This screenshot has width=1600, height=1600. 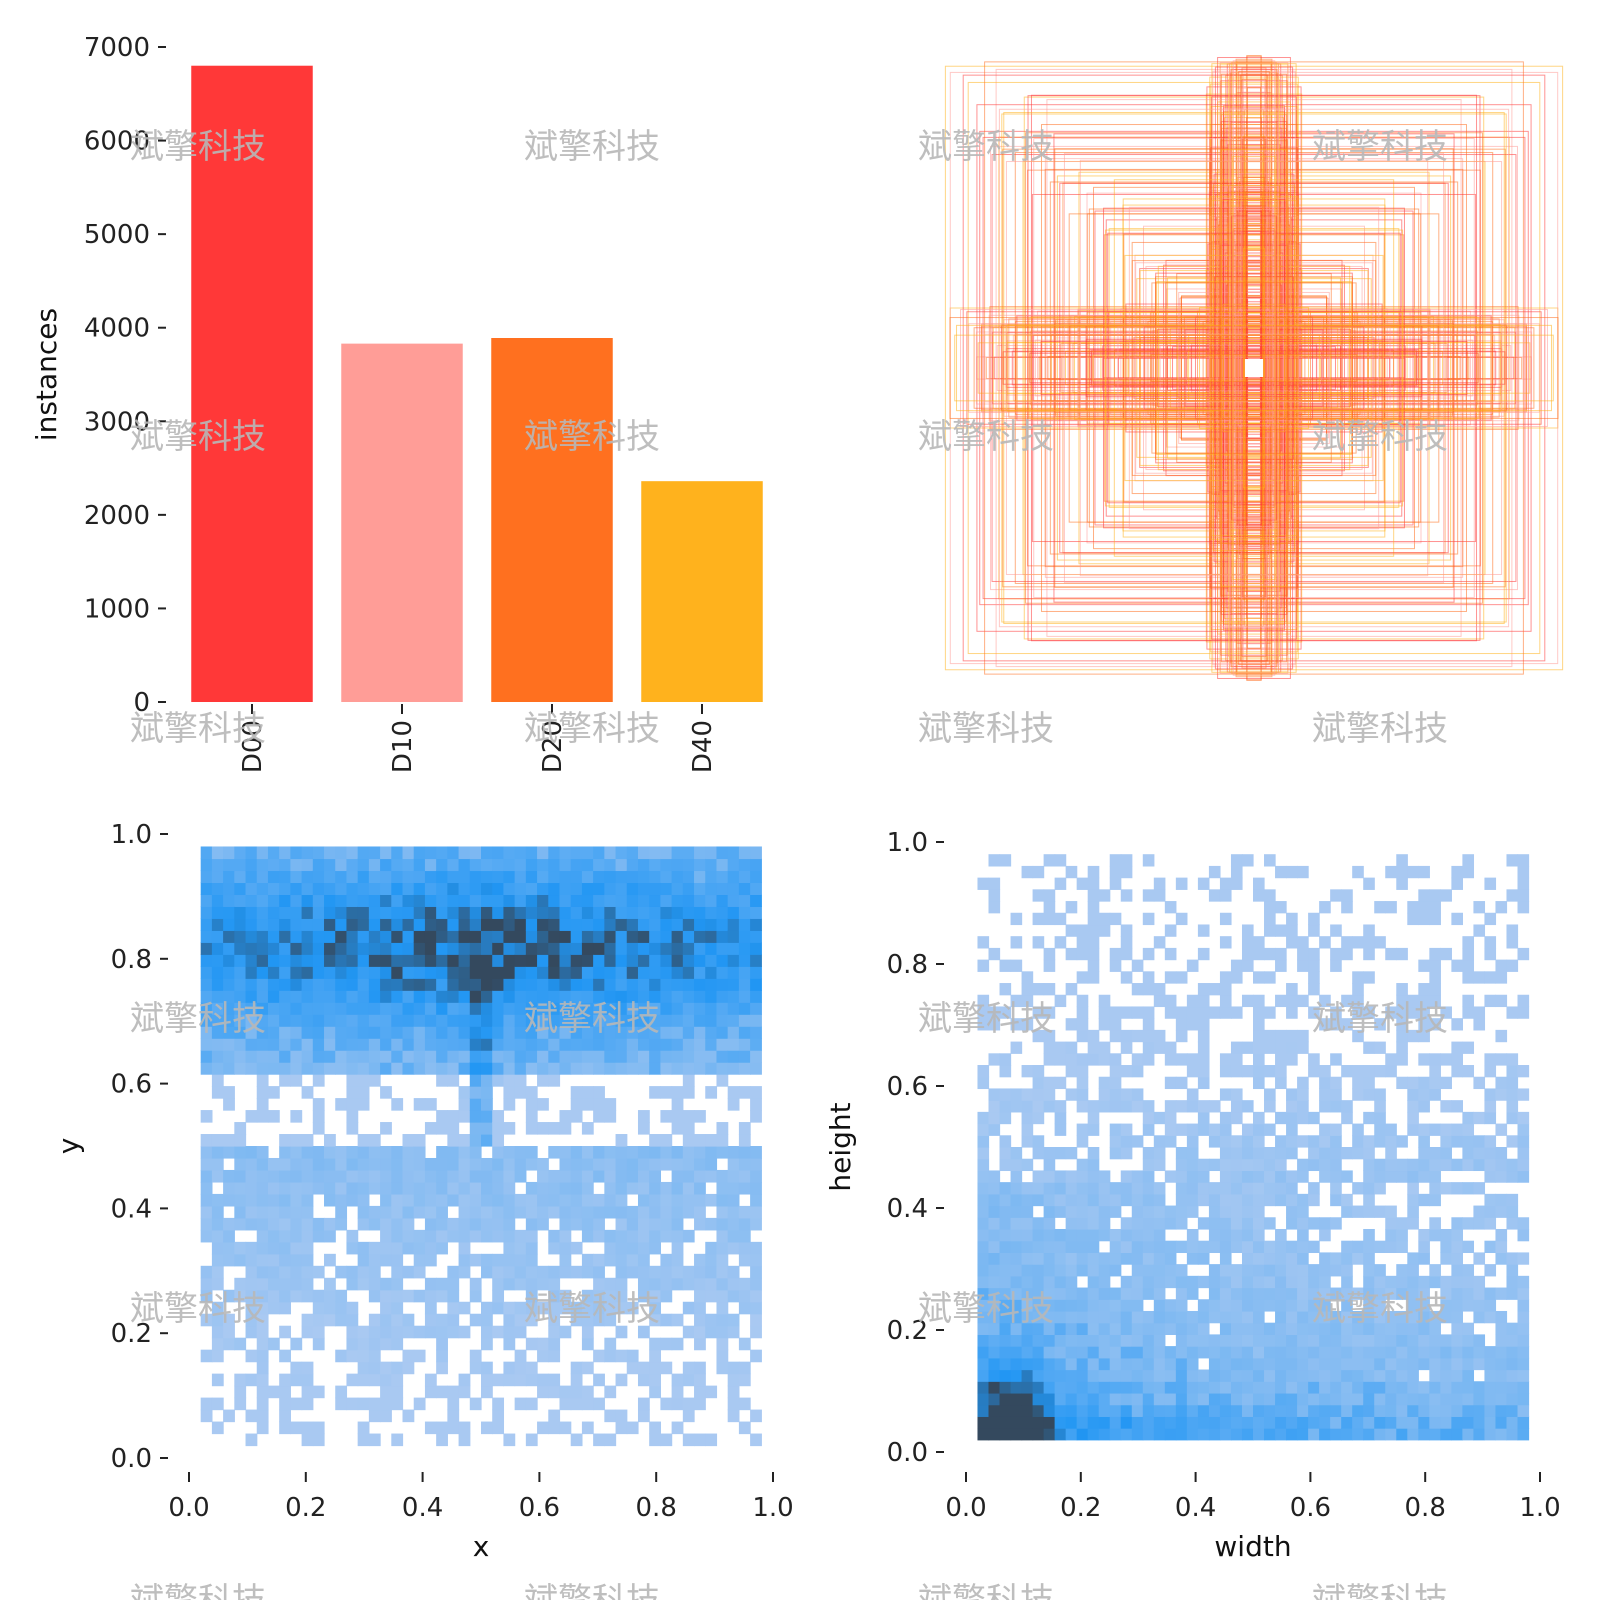 What do you see at coordinates (198, 1309) in the screenshot?
I see `watermark-text: 斌擎科技` at bounding box center [198, 1309].